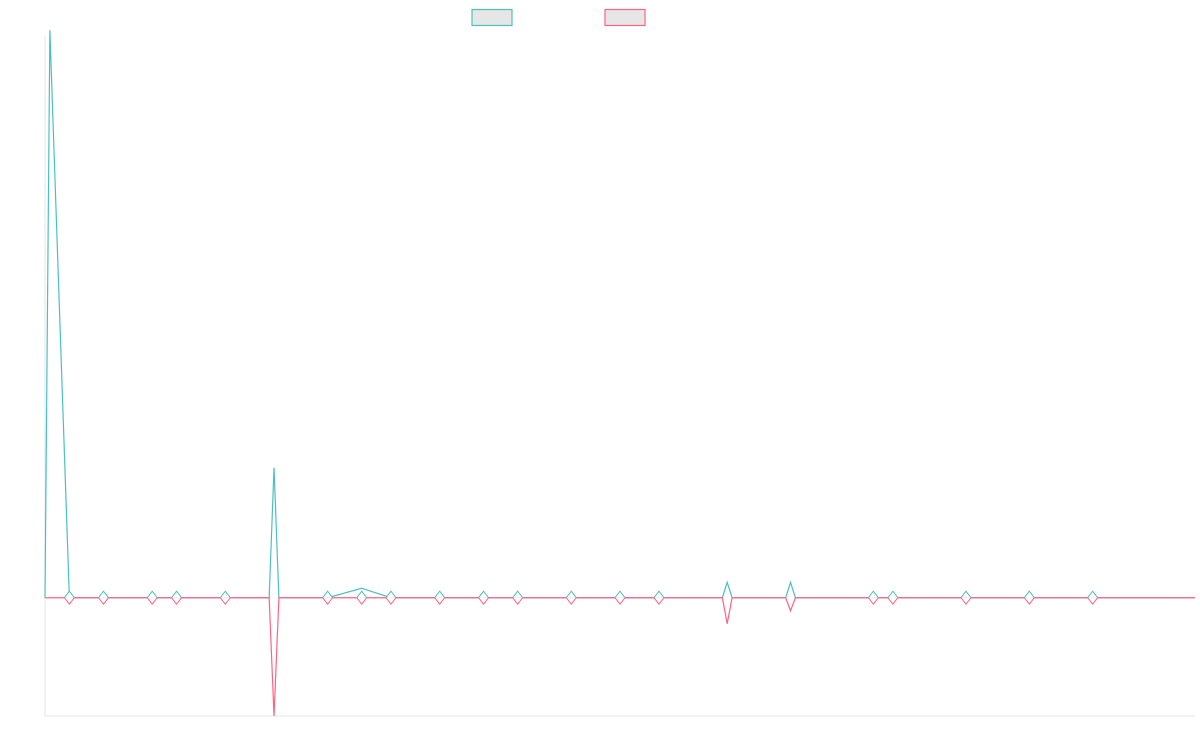 The width and height of the screenshot is (1200, 750). What do you see at coordinates (581, 598) in the screenshot?
I see `marker-layer` at bounding box center [581, 598].